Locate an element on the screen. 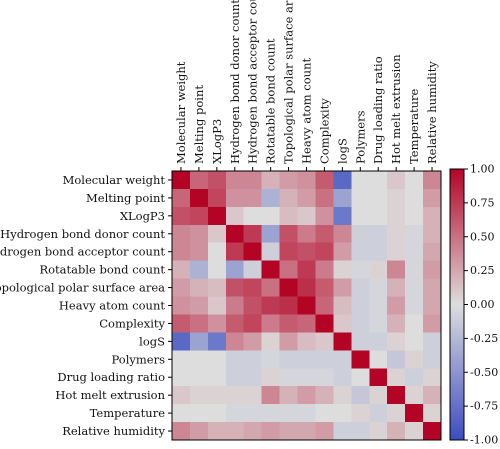 The height and width of the screenshot is (449, 500). row-label: XLogP3 is located at coordinates (142, 216).